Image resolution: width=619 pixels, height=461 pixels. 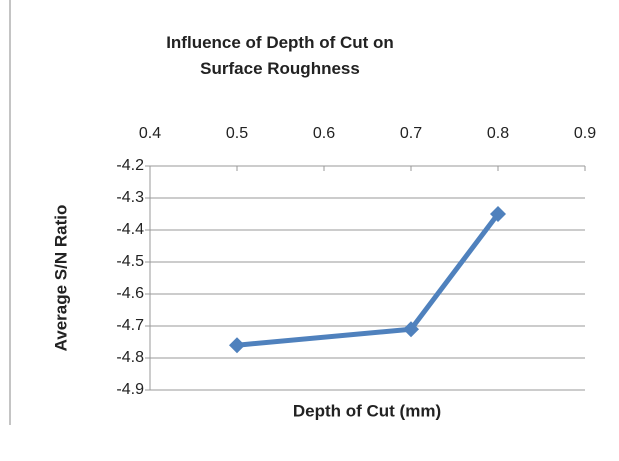 What do you see at coordinates (60, 278) in the screenshot?
I see `y-axis-label: Average S/N Ratio` at bounding box center [60, 278].